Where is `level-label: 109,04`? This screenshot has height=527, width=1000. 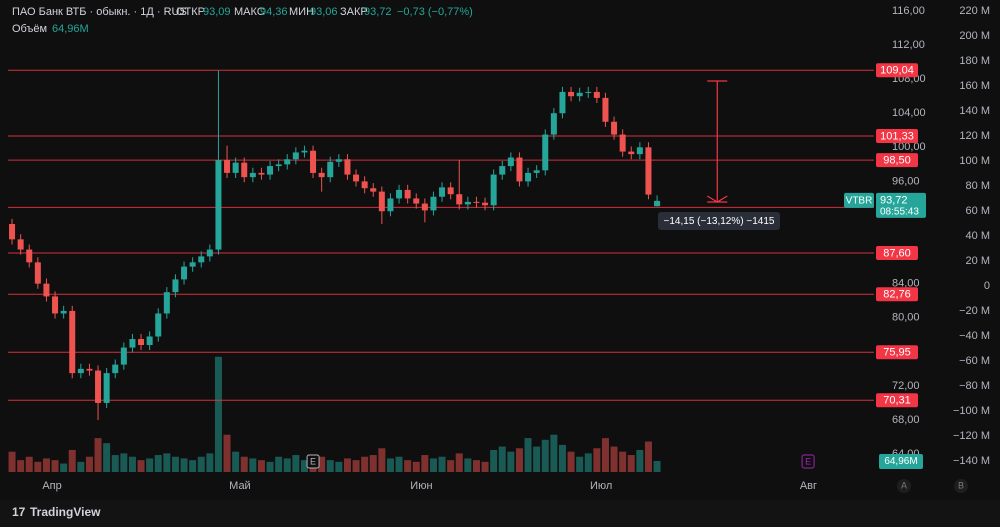 level-label: 109,04 is located at coordinates (897, 71).